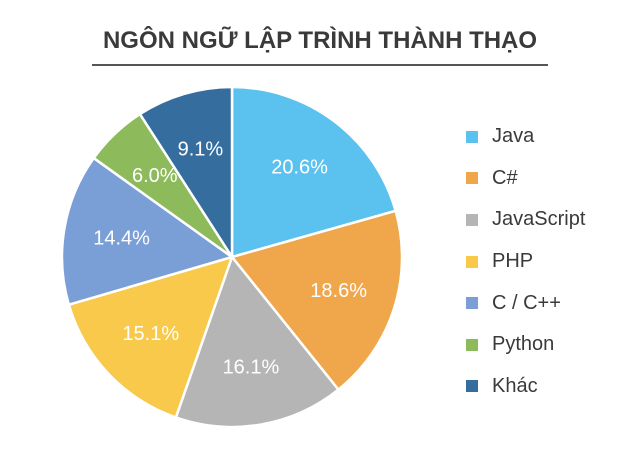 The height and width of the screenshot is (450, 640). What do you see at coordinates (320, 40) in the screenshot?
I see `chart-title: NGÔN NGỮ LẬP TRÌNH THÀNH THẠO` at bounding box center [320, 40].